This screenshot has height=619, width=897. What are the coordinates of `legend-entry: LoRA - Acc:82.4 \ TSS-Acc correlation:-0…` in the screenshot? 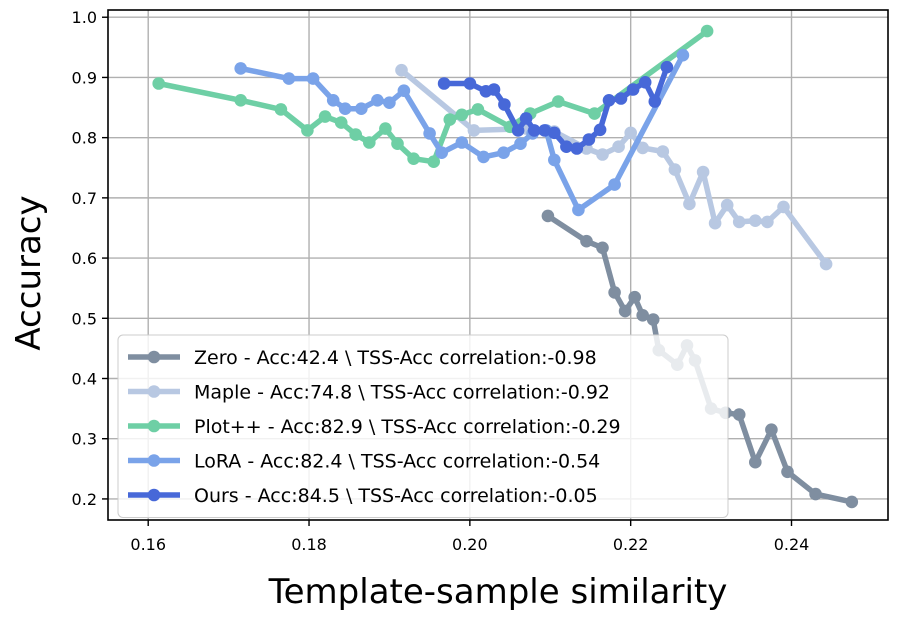 It's located at (364, 462).